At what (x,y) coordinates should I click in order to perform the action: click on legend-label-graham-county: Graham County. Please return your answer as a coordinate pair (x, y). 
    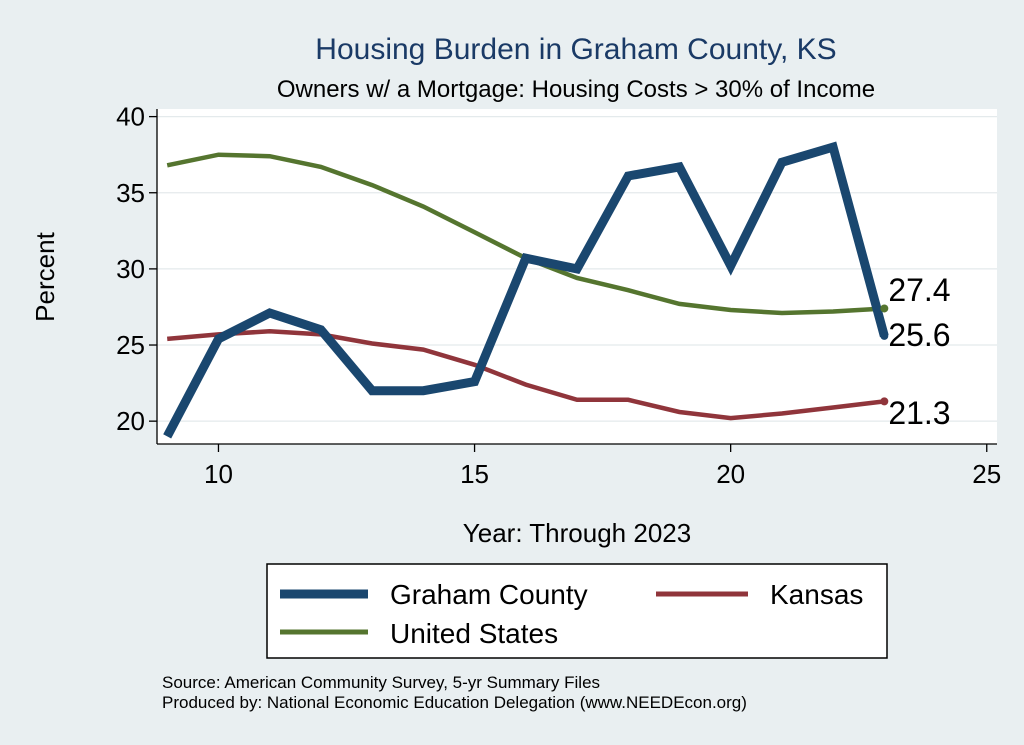
    Looking at the image, I should click on (489, 594).